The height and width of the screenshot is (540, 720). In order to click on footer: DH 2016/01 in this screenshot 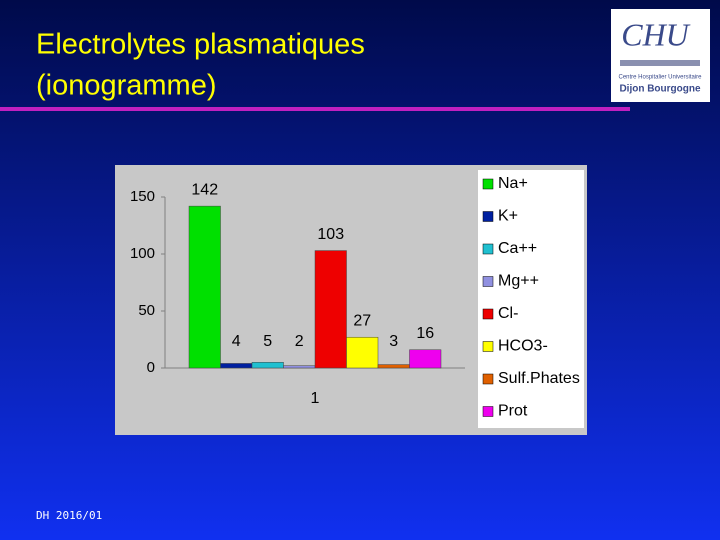, I will do `click(69, 515)`.